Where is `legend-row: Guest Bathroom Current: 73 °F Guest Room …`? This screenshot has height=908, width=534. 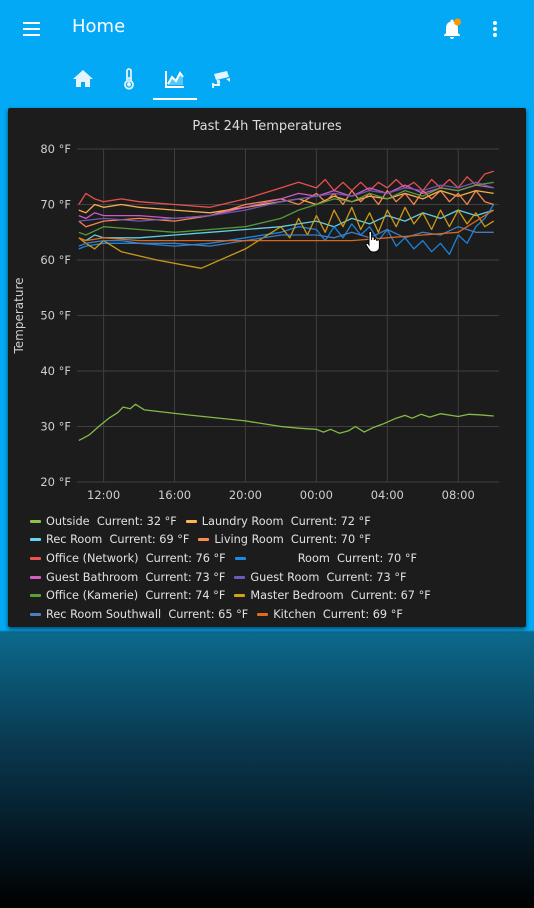
legend-row: Guest Bathroom Current: 73 °F Guest Room … is located at coordinates (275, 577).